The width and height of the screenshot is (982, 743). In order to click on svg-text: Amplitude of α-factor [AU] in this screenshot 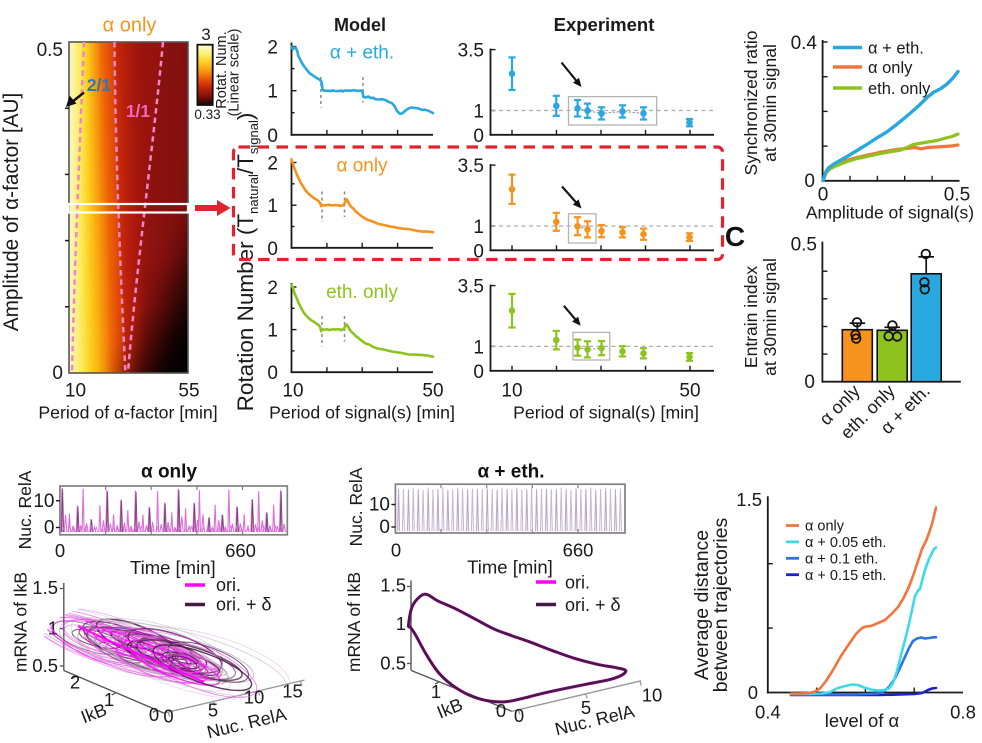, I will do `click(11, 212)`.